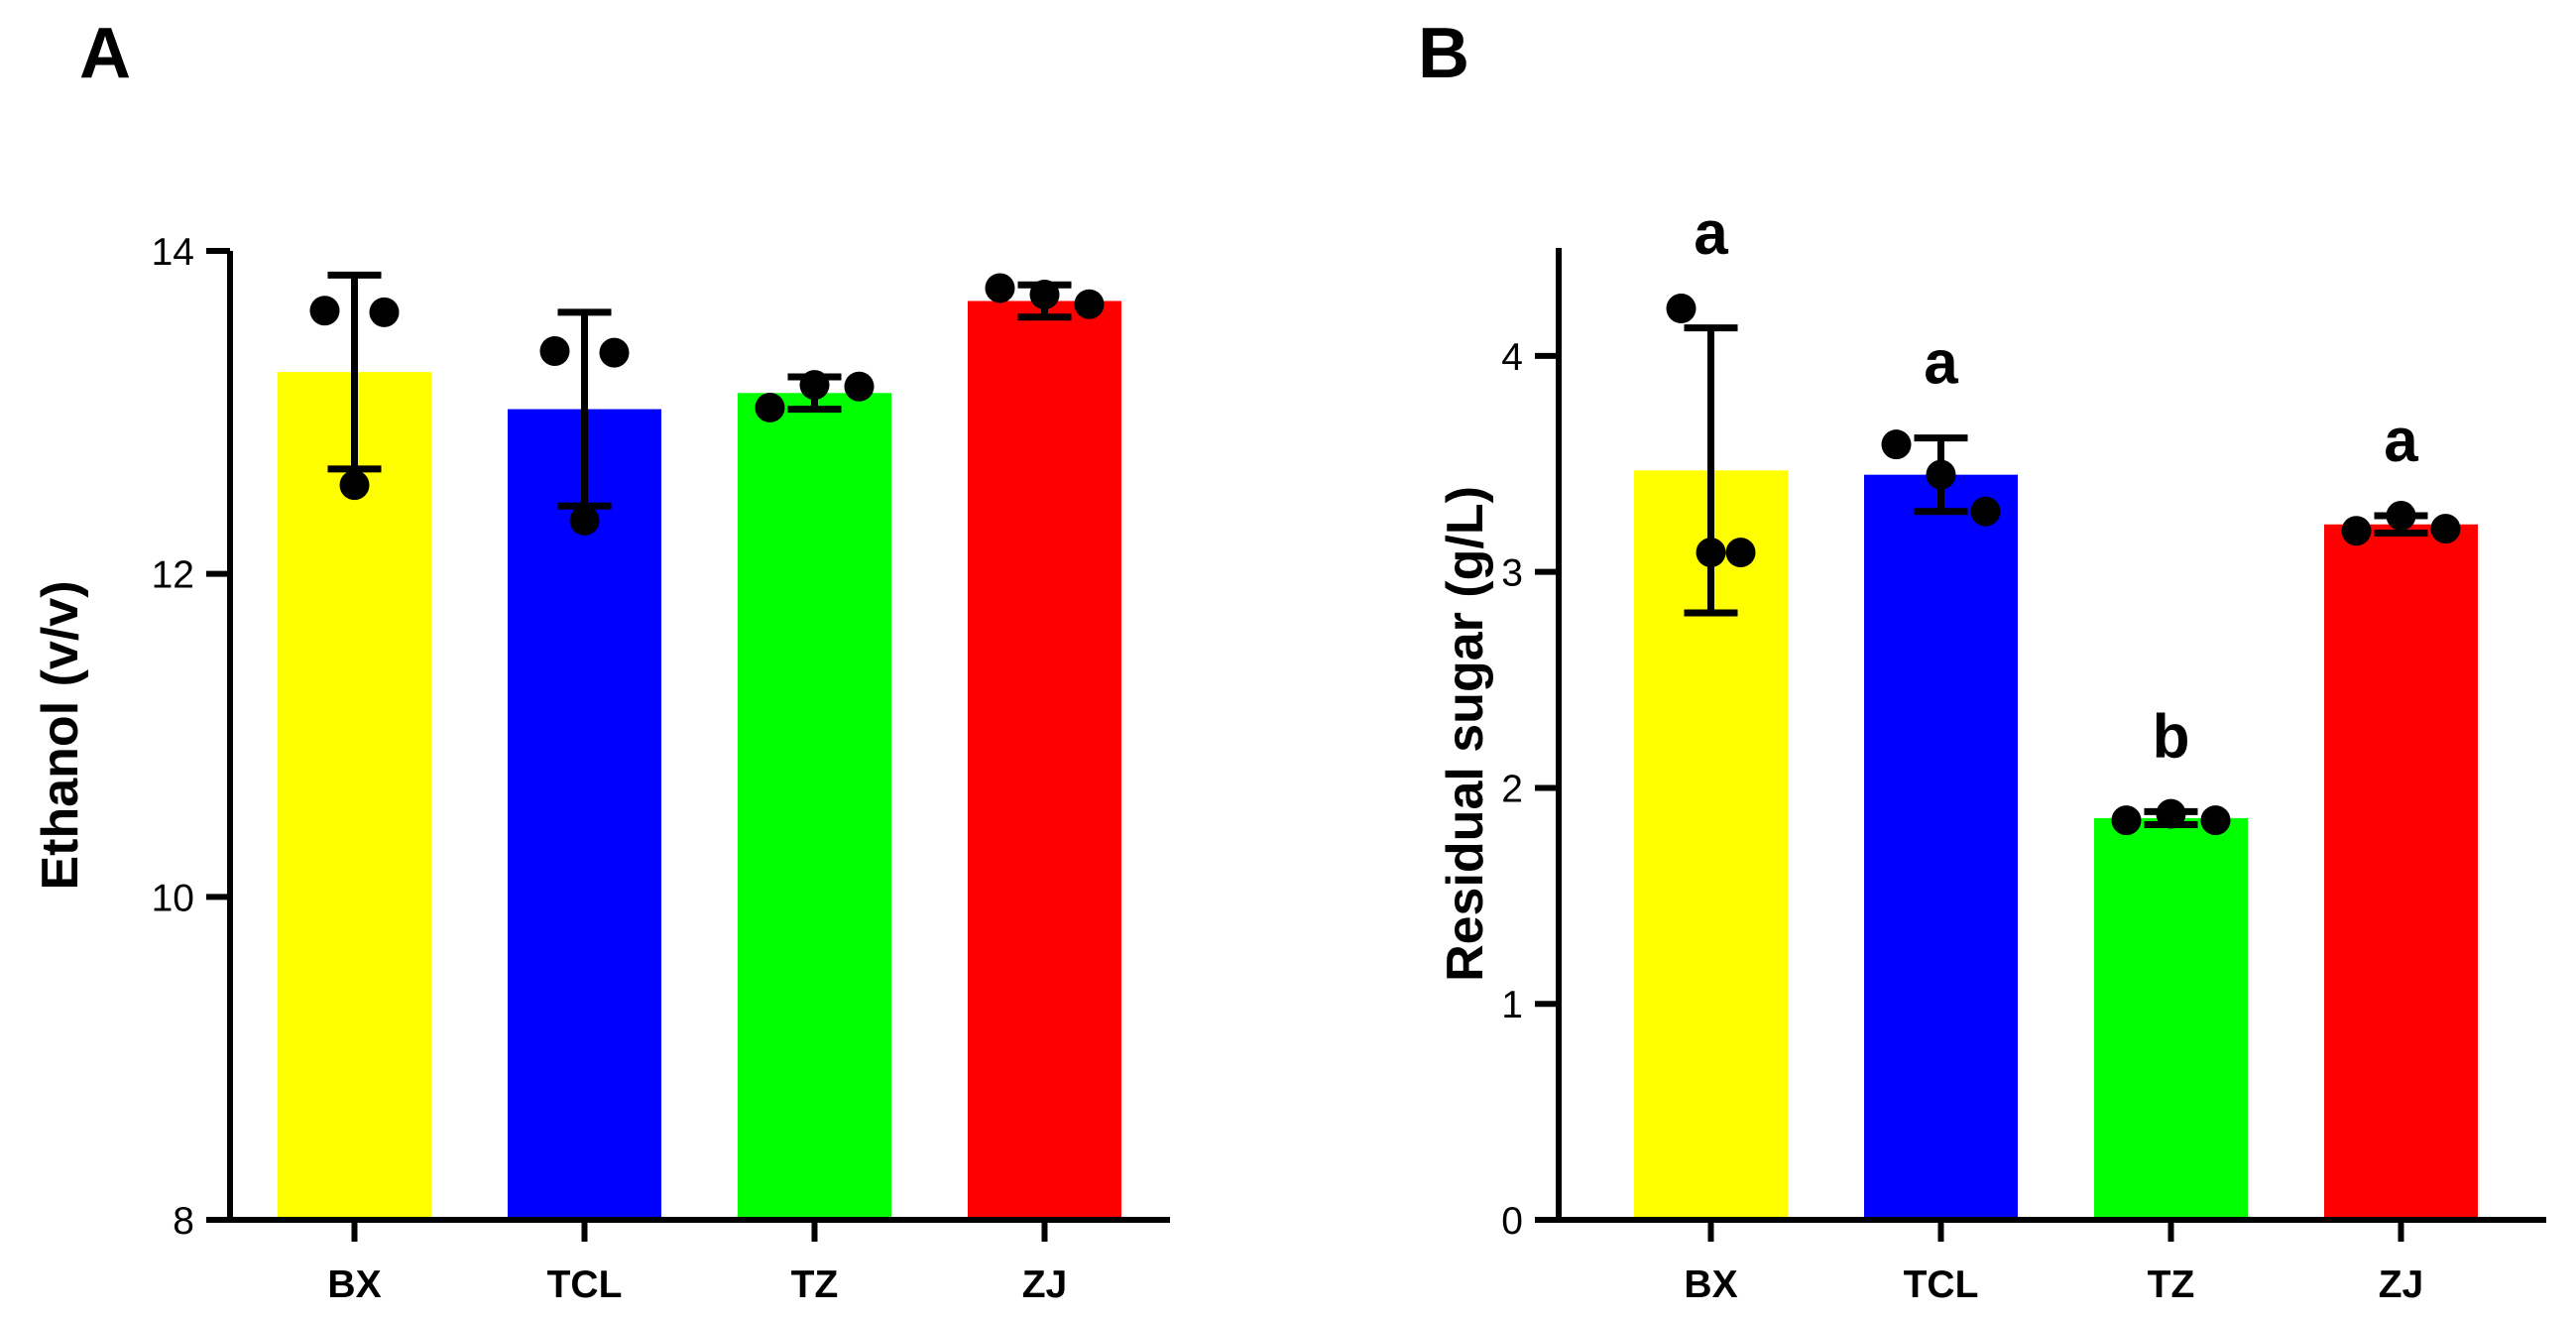 Image resolution: width=2576 pixels, height=1321 pixels. I want to click on x-tick-label-a-zj: ZJ, so click(1045, 1284).